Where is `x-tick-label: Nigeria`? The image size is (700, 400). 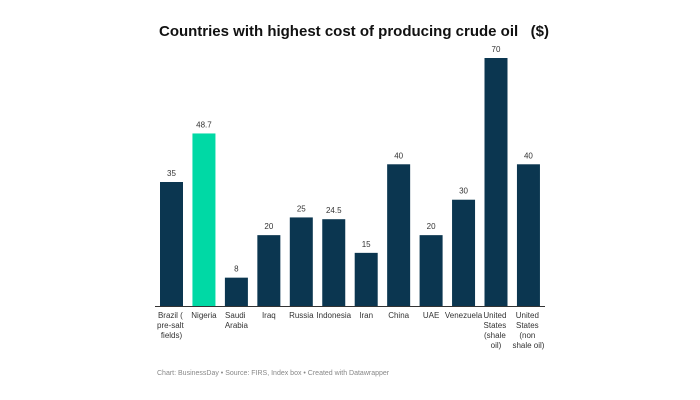
x-tick-label: Nigeria is located at coordinates (204, 315).